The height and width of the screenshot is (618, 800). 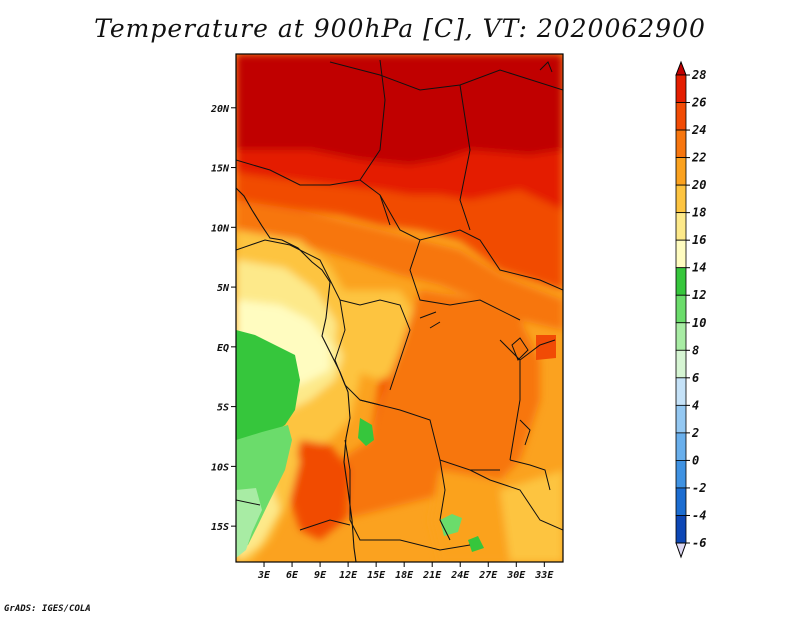 I want to click on latitude-axis: 20N 15N 10N 5N EQ 5S 10S 15S, so click(x=223, y=318).